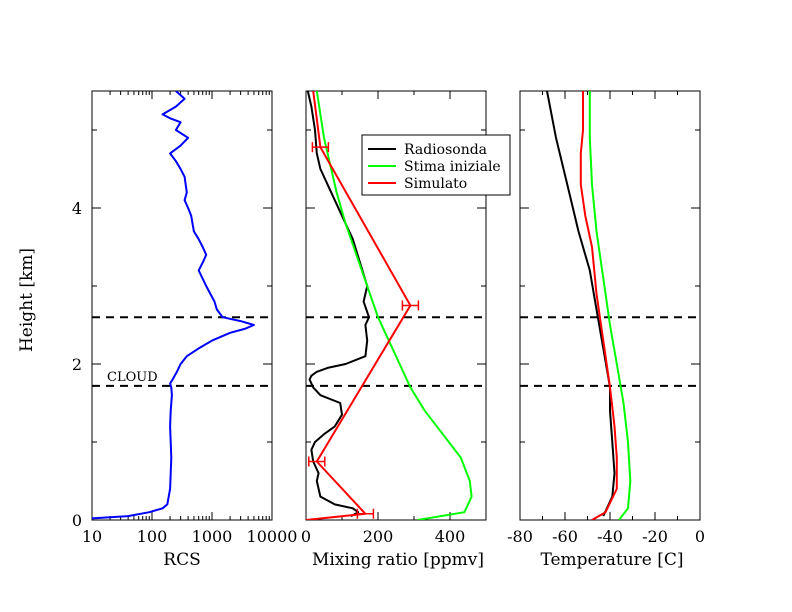  Describe the element at coordinates (132, 377) in the screenshot. I see `cloud-annotation: CLOUD` at that location.